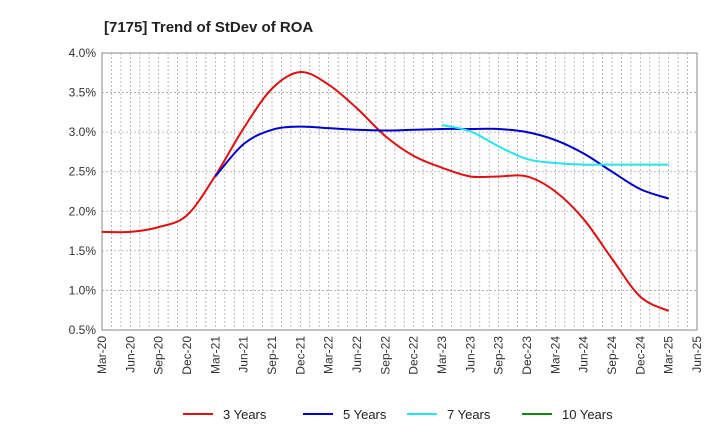  What do you see at coordinates (208, 27) in the screenshot?
I see `chart-title: [7175] Trend of StDev of ROA` at bounding box center [208, 27].